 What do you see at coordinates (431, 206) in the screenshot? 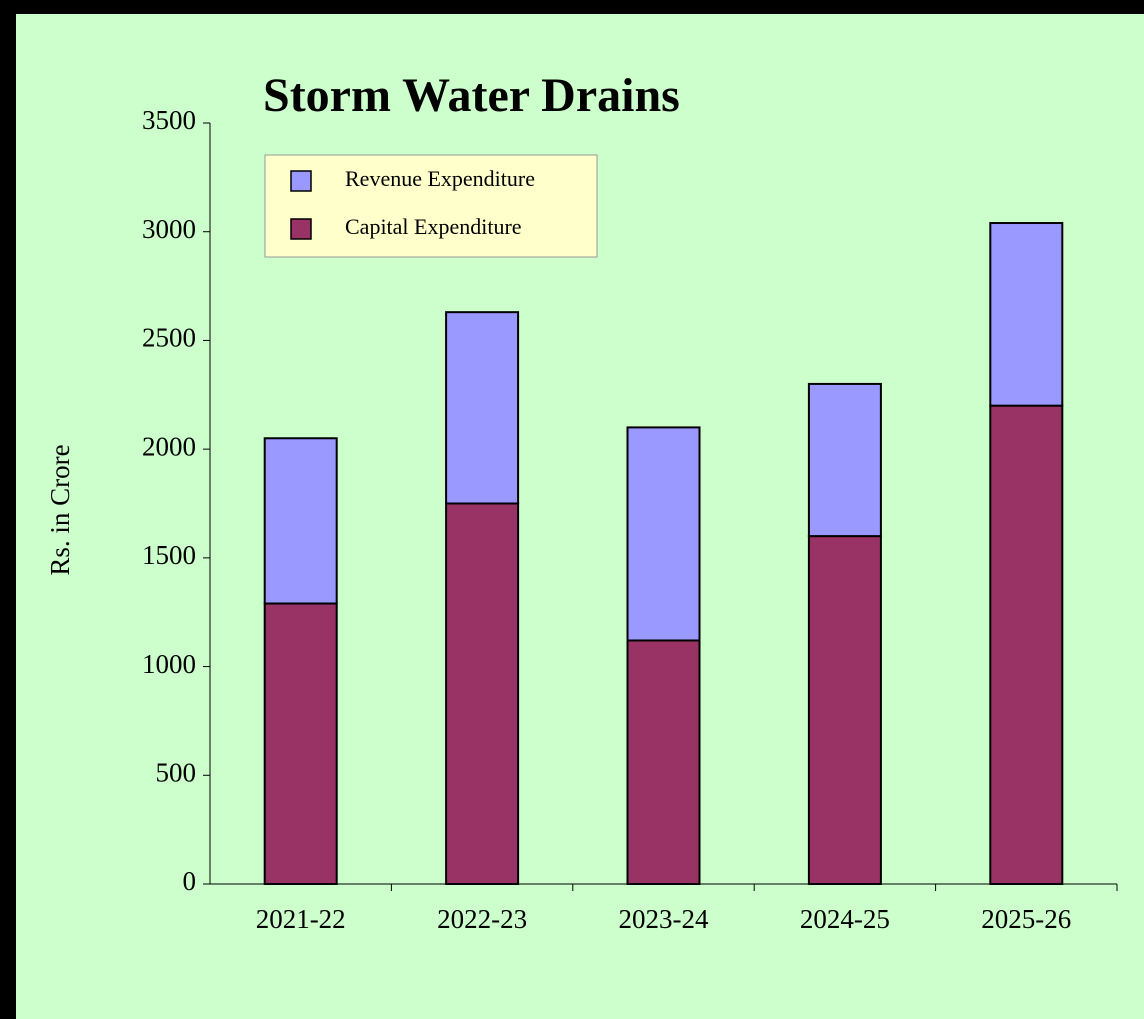
I see `legend` at bounding box center [431, 206].